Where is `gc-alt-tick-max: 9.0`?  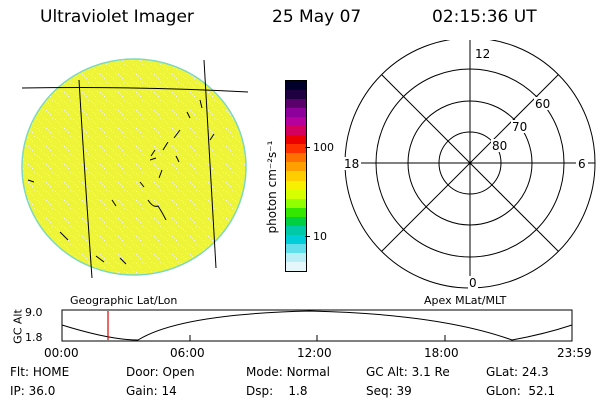
gc-alt-tick-max: 9.0 is located at coordinates (34, 312).